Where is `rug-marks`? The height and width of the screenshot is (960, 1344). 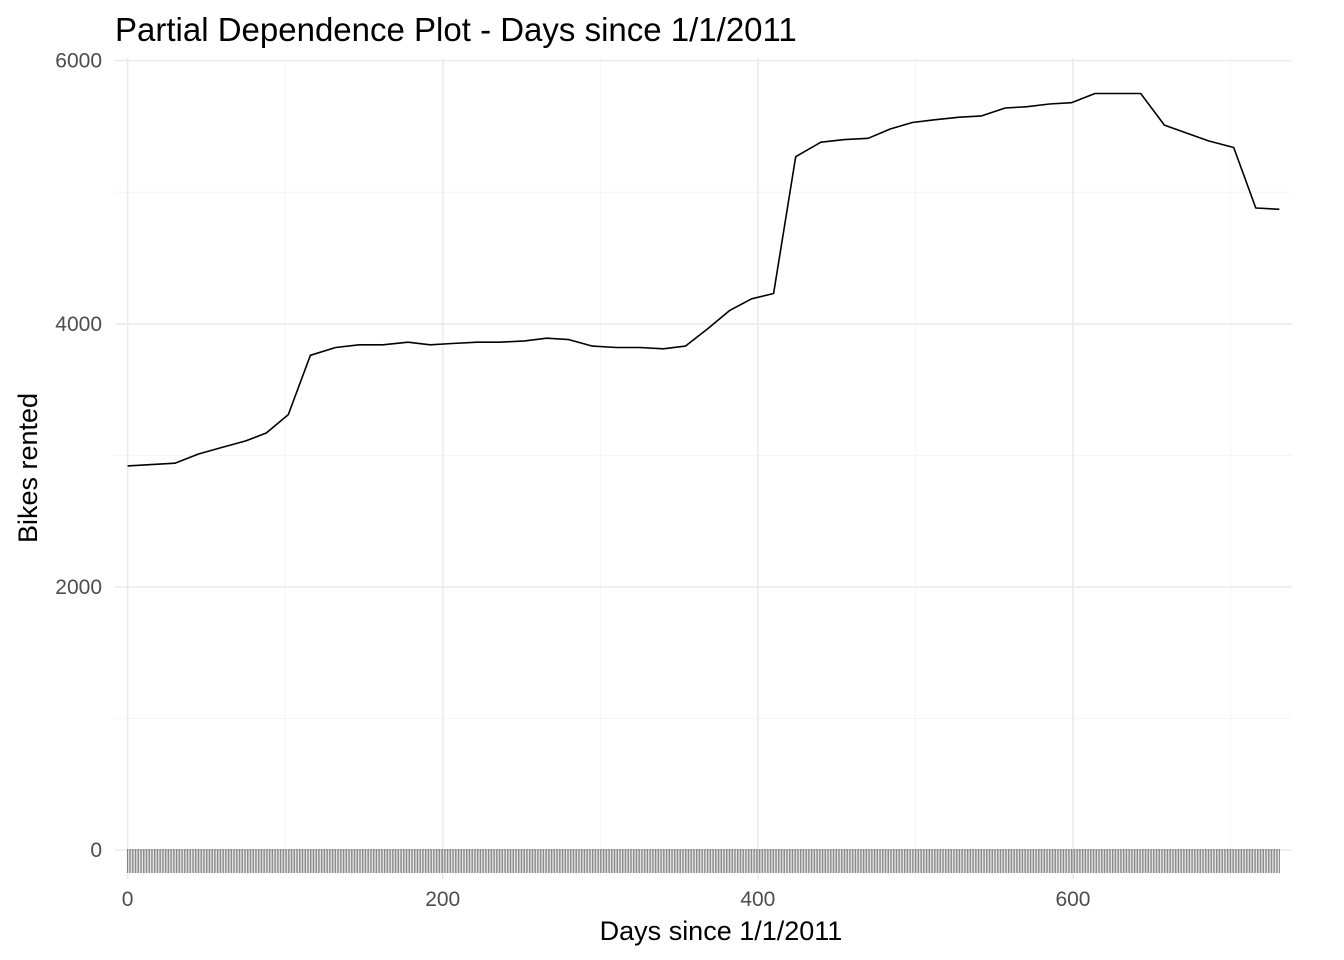
rug-marks is located at coordinates (703, 861).